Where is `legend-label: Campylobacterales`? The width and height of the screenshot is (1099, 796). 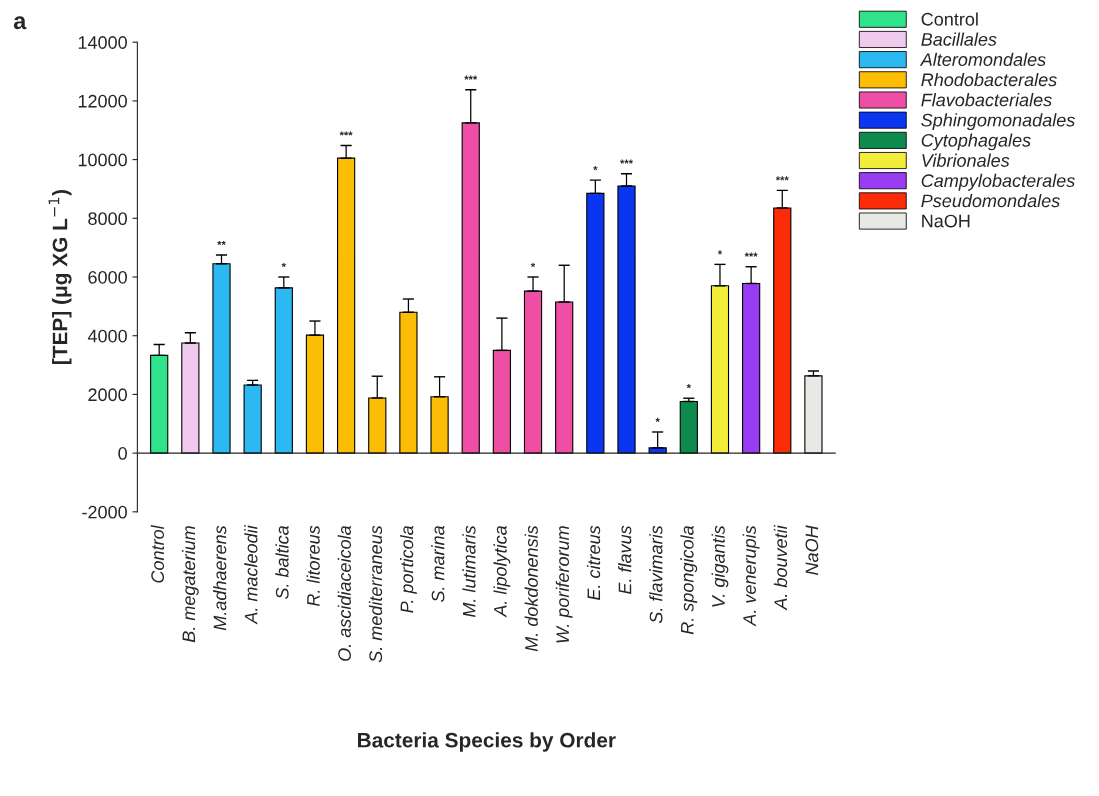 legend-label: Campylobacterales is located at coordinates (998, 182).